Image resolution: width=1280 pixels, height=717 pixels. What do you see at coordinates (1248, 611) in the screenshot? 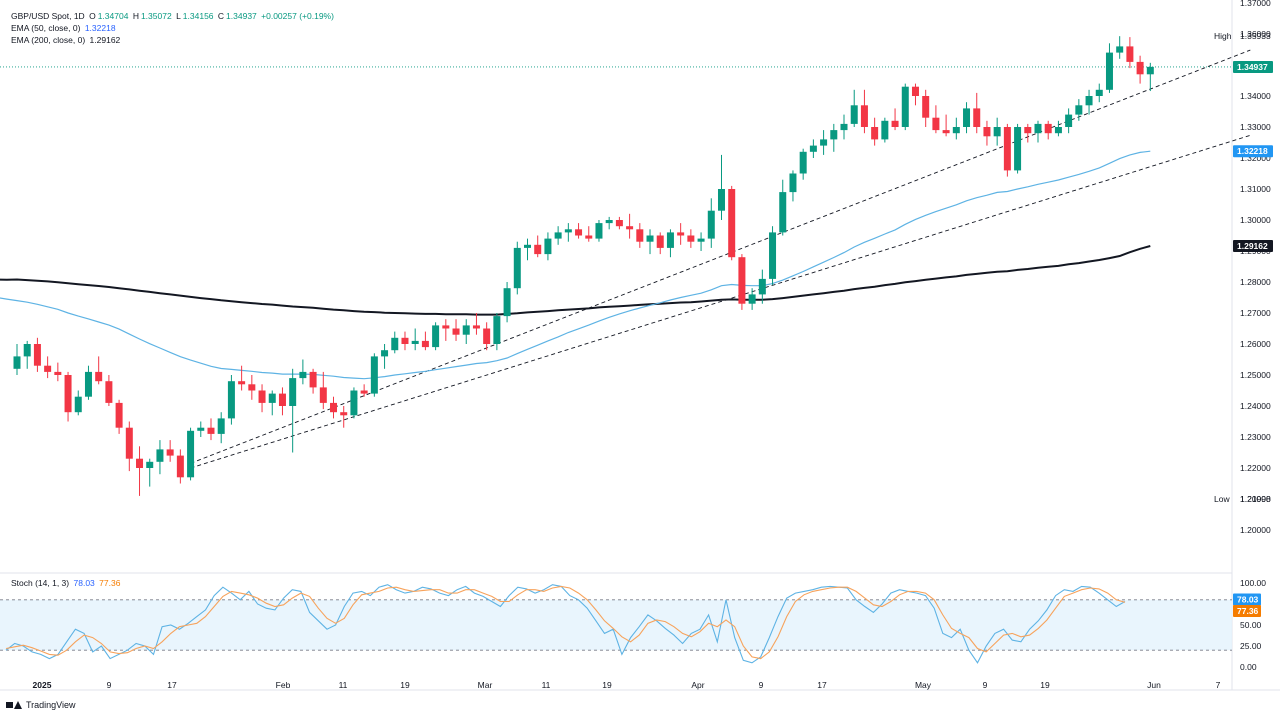
I see `stoch-value-text: 77.36` at bounding box center [1248, 611].